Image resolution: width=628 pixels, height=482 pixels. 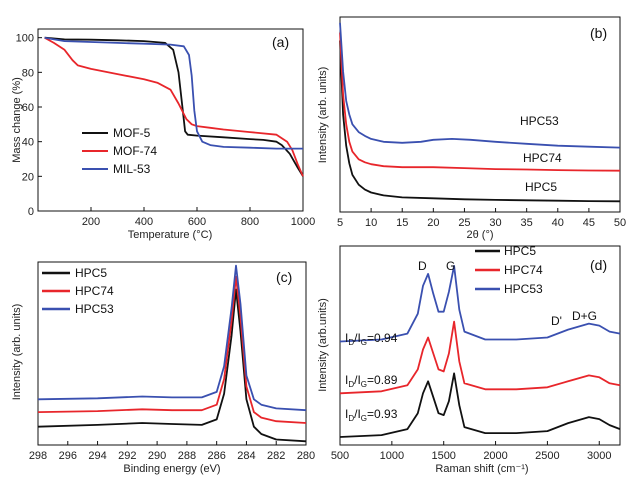 I want to click on x-tick-label: 45, so click(x=589, y=223).